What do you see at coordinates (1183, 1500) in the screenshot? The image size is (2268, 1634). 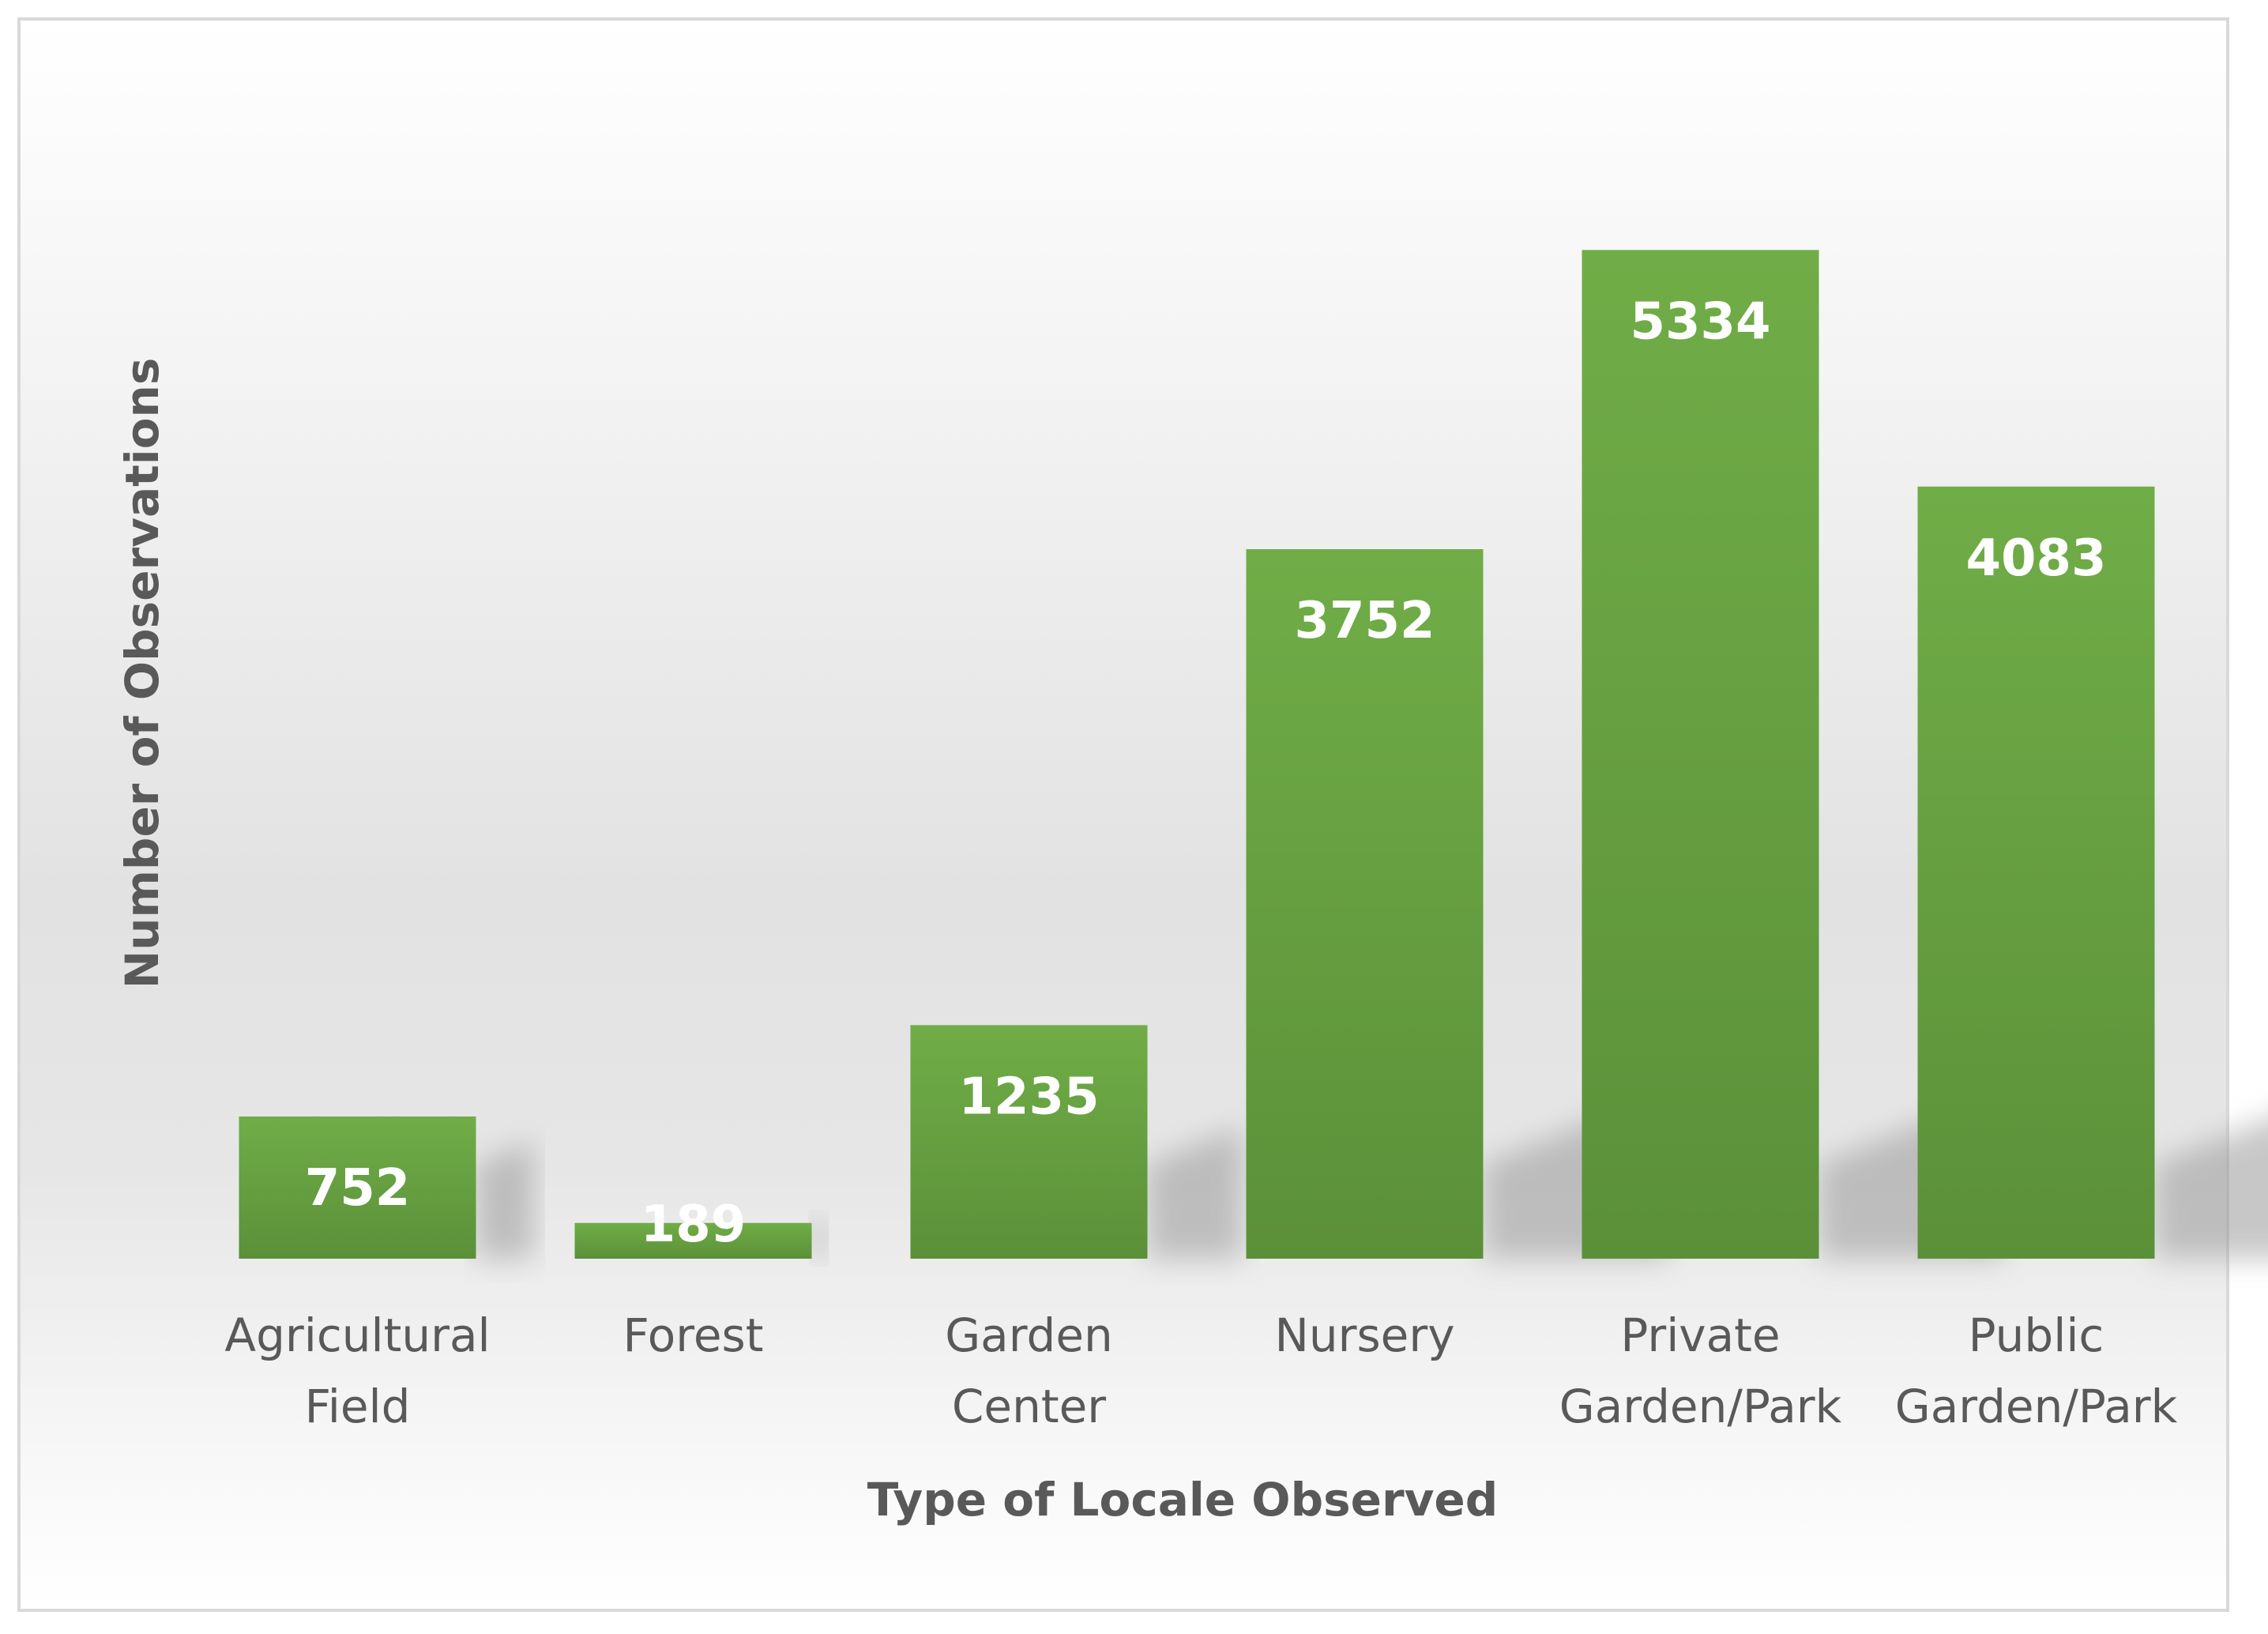 I see `x-axis-title: Type of Locale Observed` at bounding box center [1183, 1500].